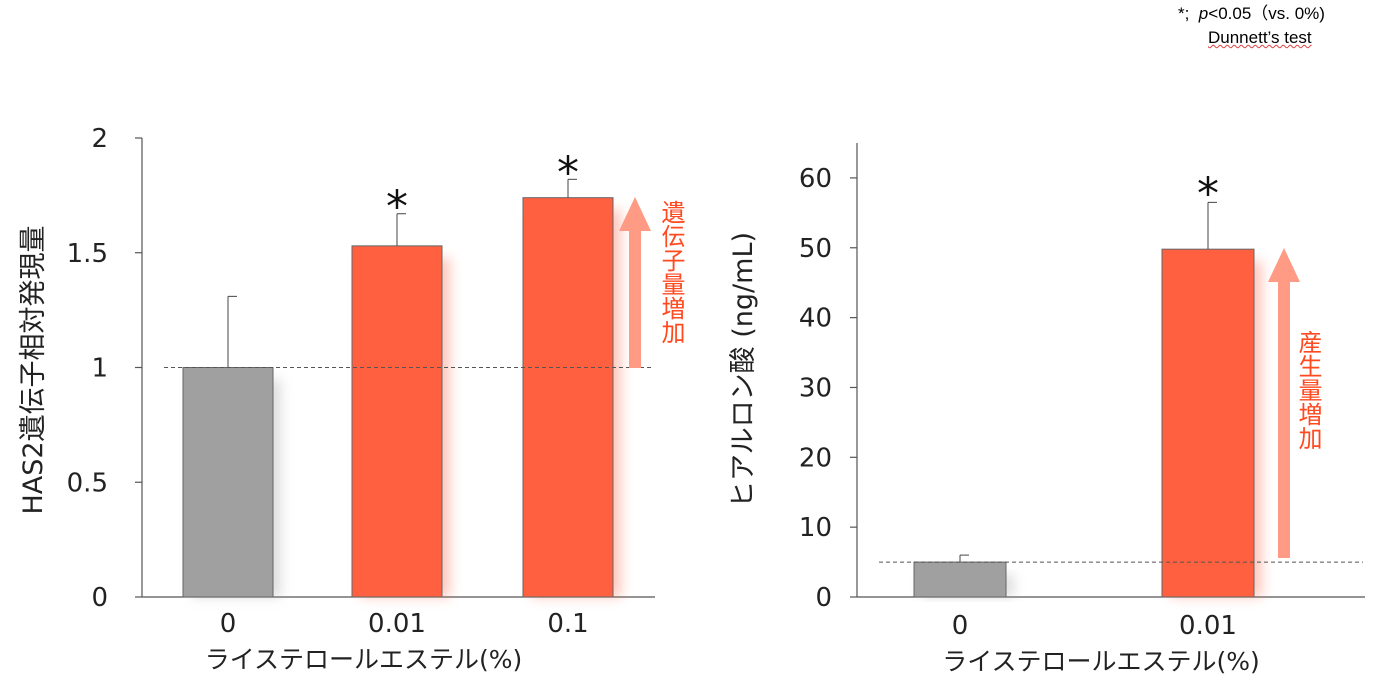  I want to click on significance-symbol: *;, so click(1184, 13).